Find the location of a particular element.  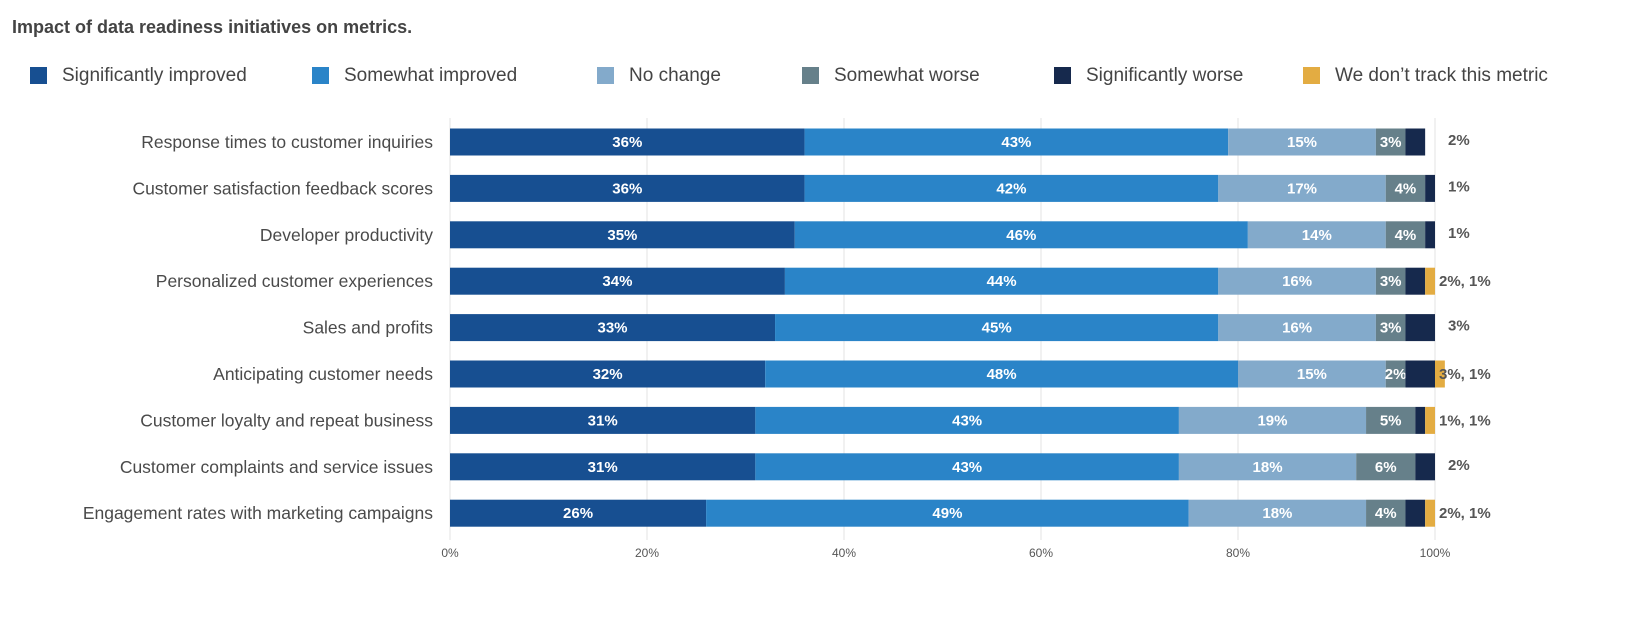

data-label: 34% is located at coordinates (617, 281).